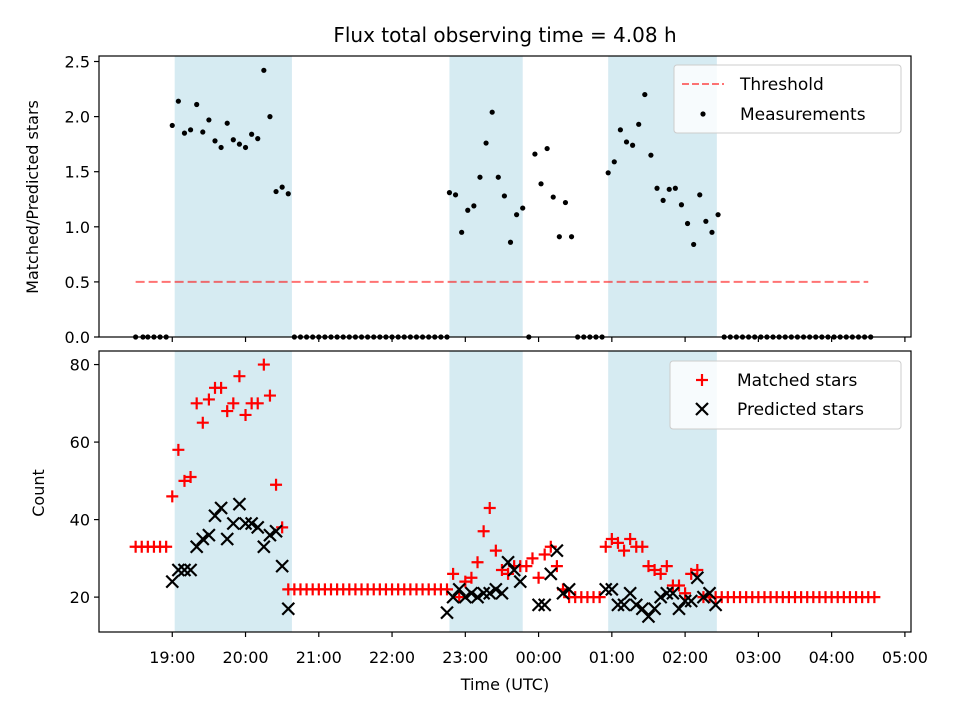 Image resolution: width=960 pixels, height=720 pixels. Describe the element at coordinates (486, 491) in the screenshot. I see `bottom-shaded-interval` at that location.